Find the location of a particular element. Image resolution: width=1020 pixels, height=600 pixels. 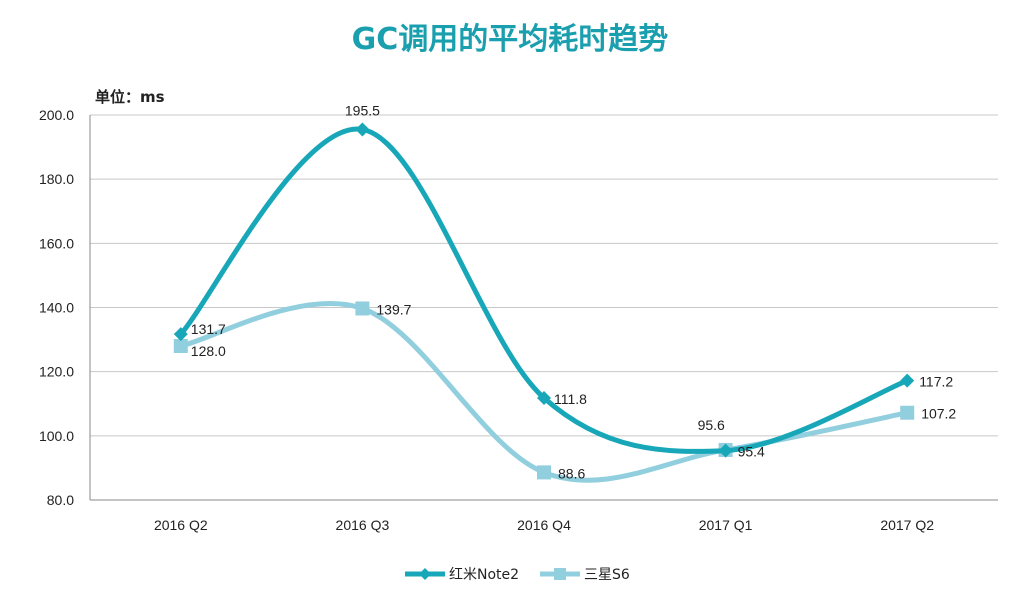

data-label: 88.6 is located at coordinates (571, 473).